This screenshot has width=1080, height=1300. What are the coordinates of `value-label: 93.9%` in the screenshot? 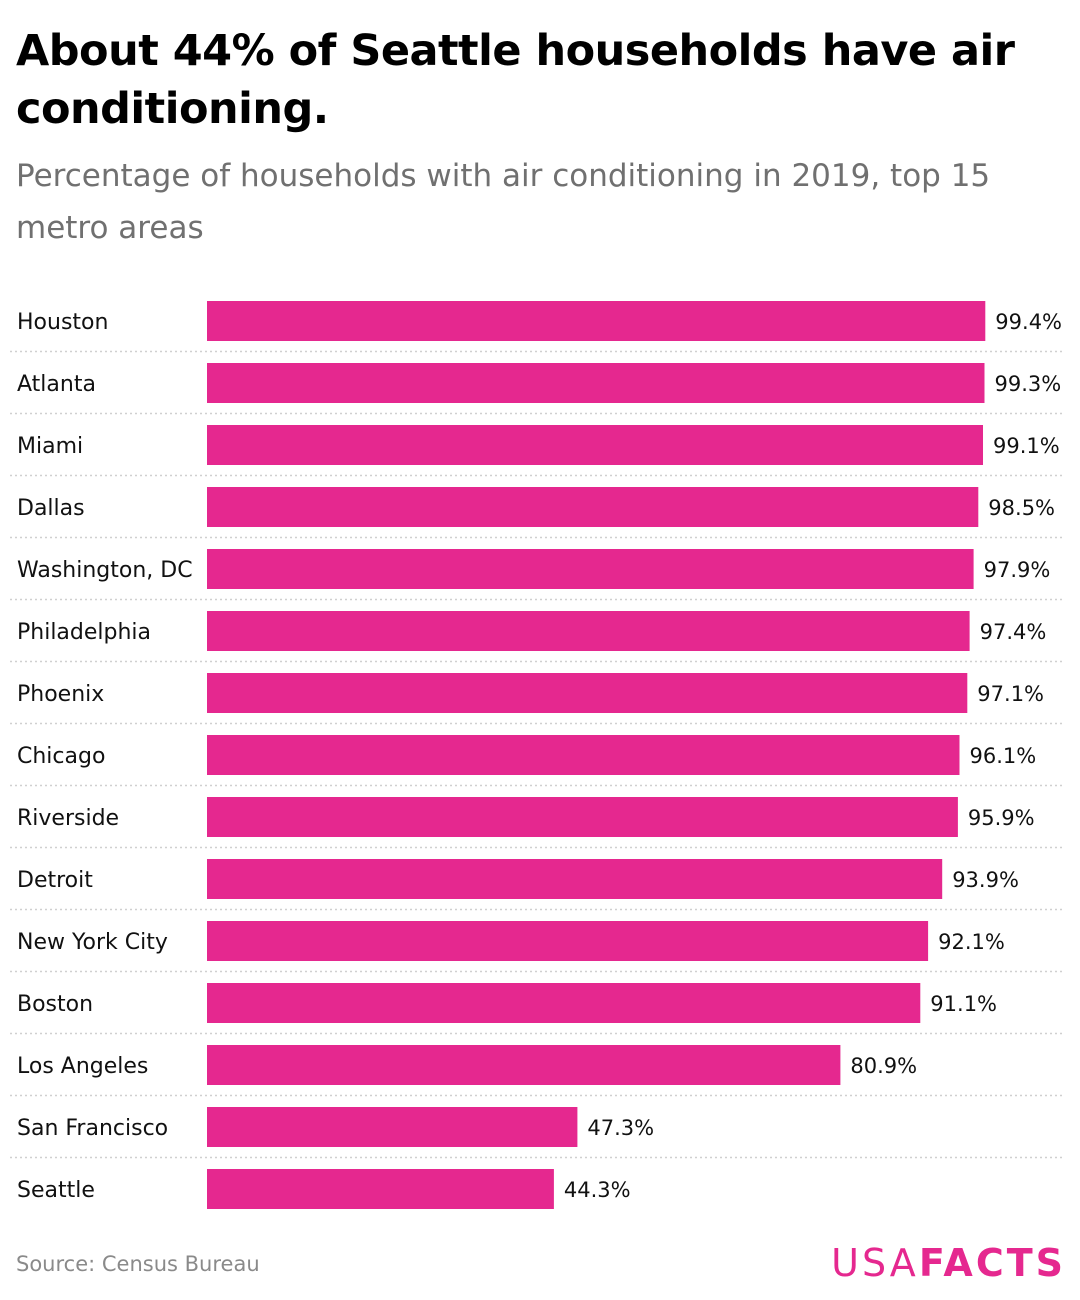 It's located at (985, 880).